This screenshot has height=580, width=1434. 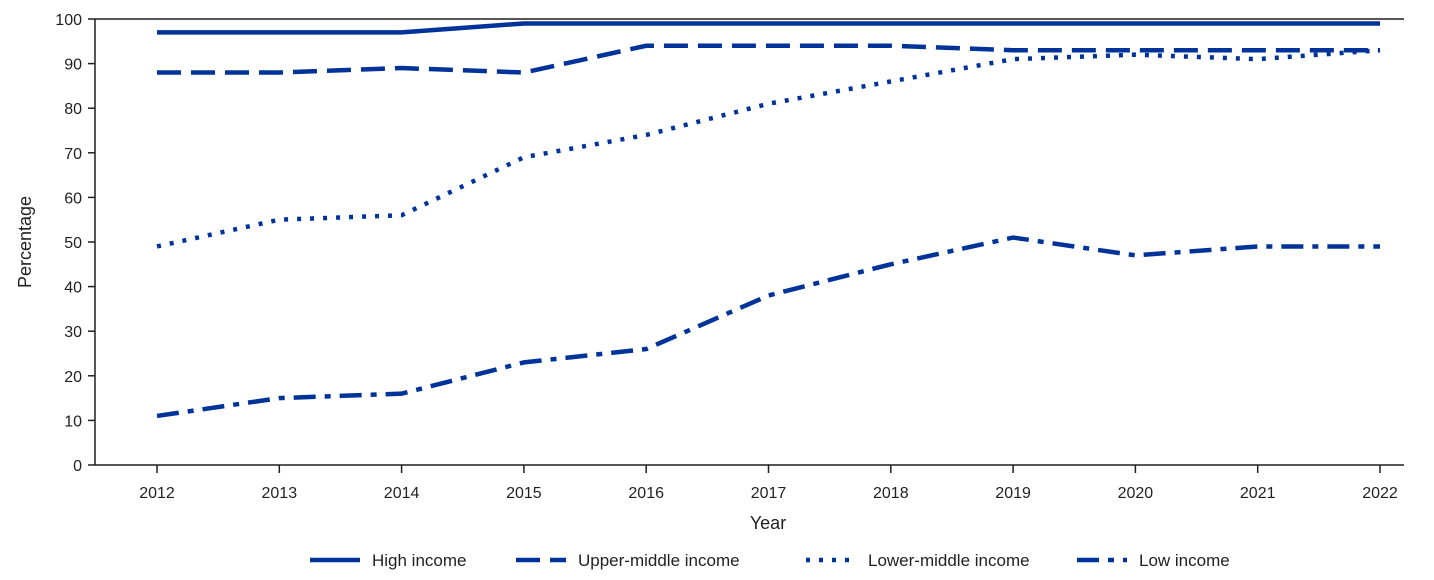 I want to click on x-tick-label: 2014, so click(x=402, y=493).